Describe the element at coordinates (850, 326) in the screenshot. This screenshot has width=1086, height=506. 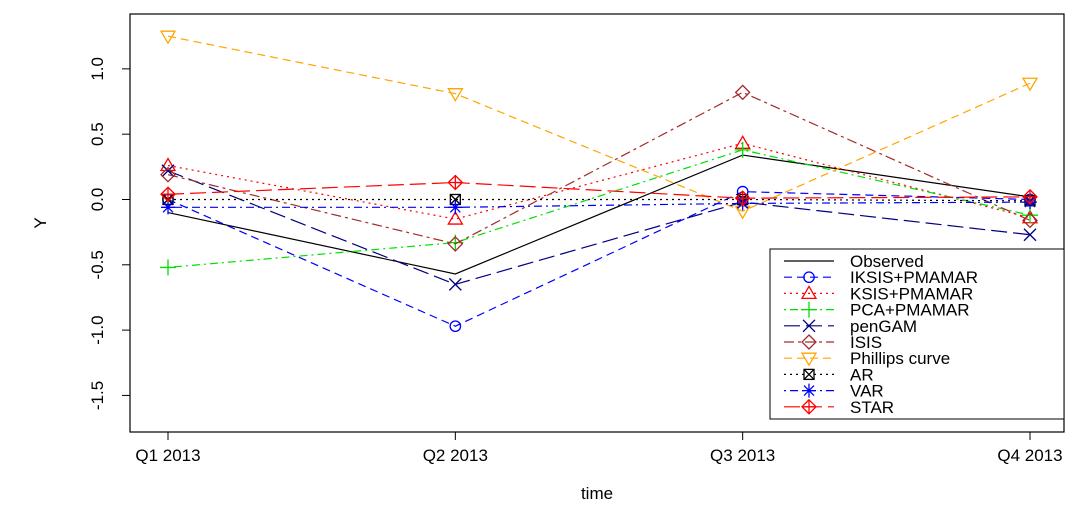
I see `legend-item: penGAM` at that location.